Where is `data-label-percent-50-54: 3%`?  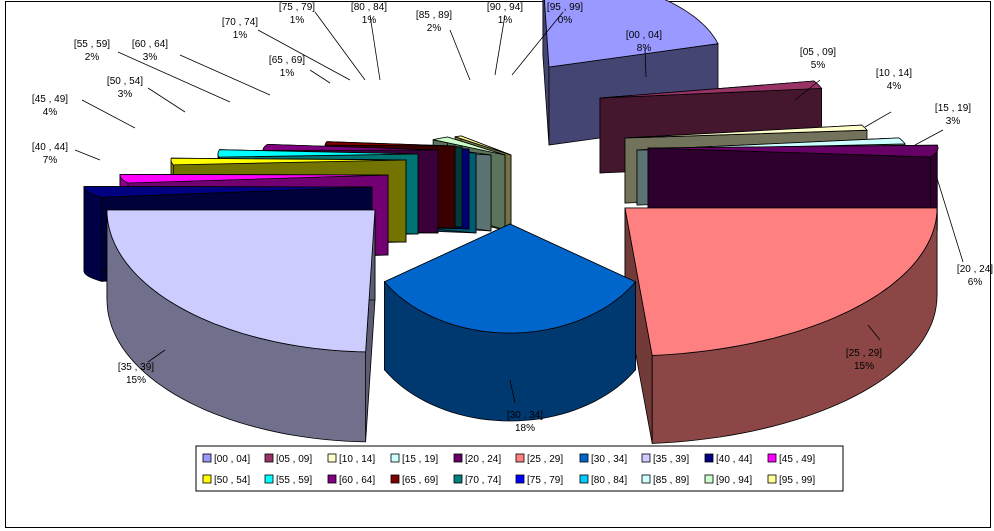 data-label-percent-50-54: 3% is located at coordinates (125, 94).